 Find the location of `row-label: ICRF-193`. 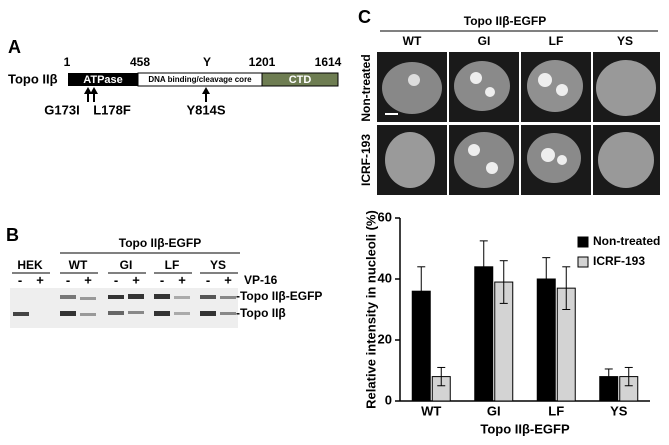

row-label: ICRF-193 is located at coordinates (366, 160).